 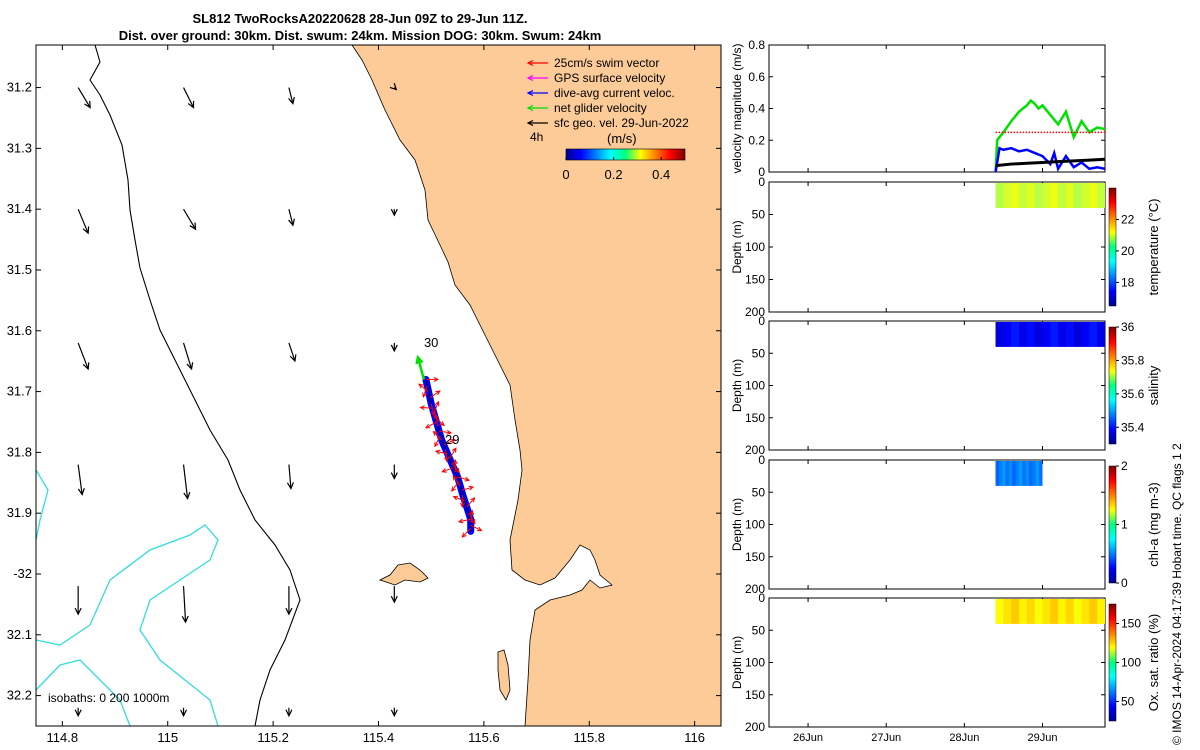 What do you see at coordinates (737, 385) in the screenshot?
I see `panel-ylabel: Depth (m)` at bounding box center [737, 385].